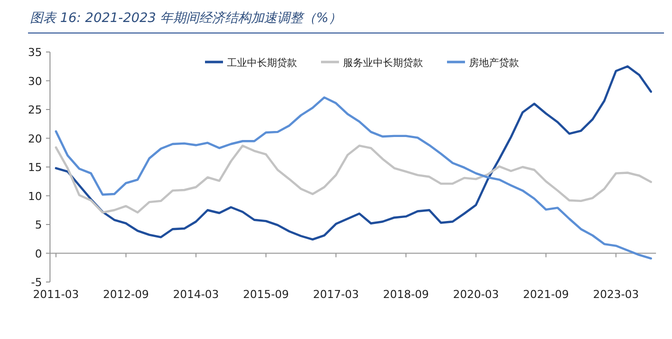 Image resolution: width=672 pixels, height=339 pixels. I want to click on x-tick-label: 2011-03, so click(55, 294).